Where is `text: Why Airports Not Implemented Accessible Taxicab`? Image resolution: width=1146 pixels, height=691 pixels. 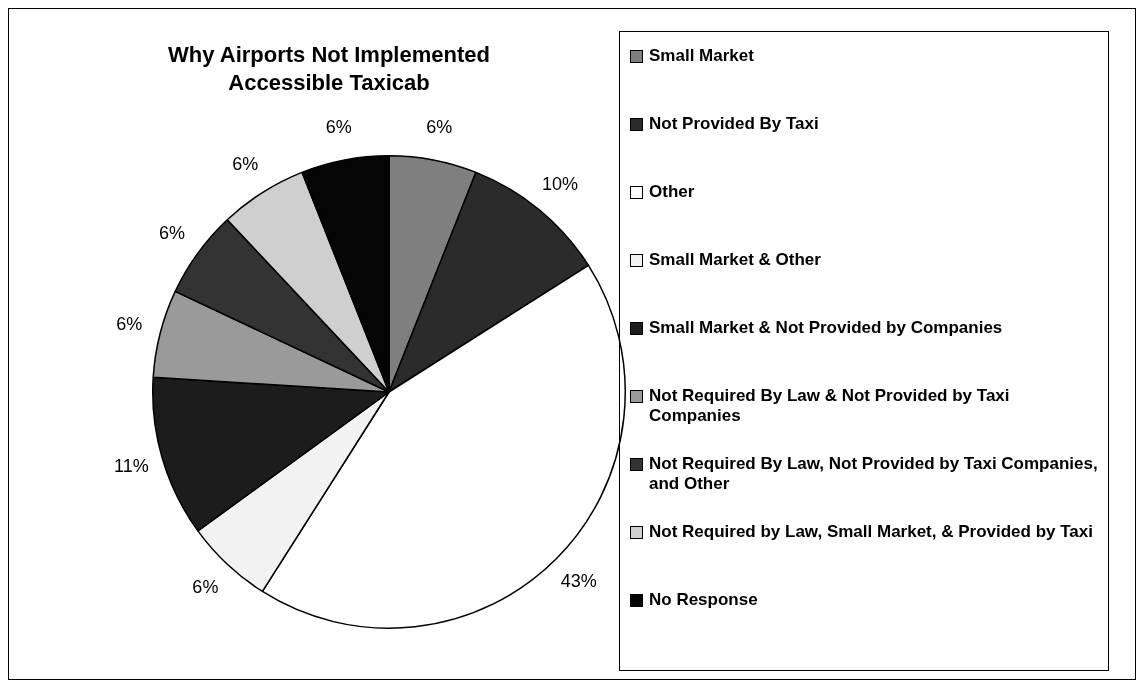
text: Why Airports Not Implemented Accessible Taxicab is located at coordinates (329, 69).